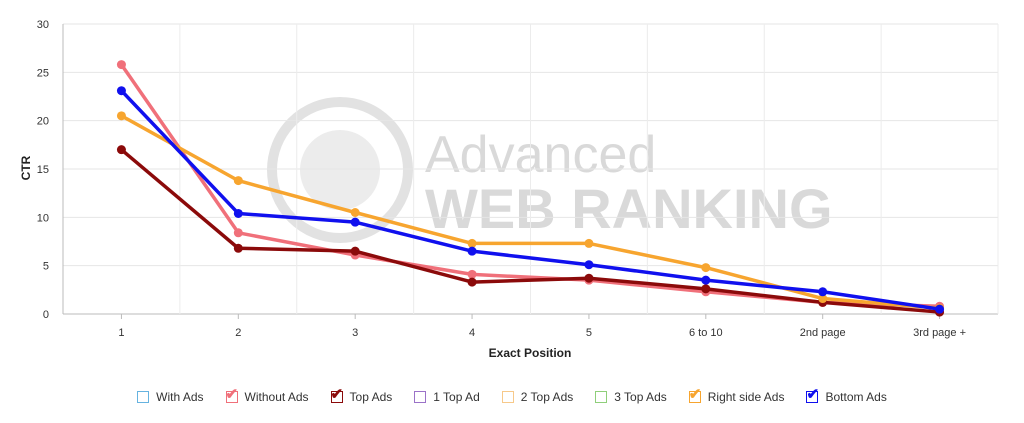  I want to click on watermark-line2: WEB RANKING, so click(629, 208).